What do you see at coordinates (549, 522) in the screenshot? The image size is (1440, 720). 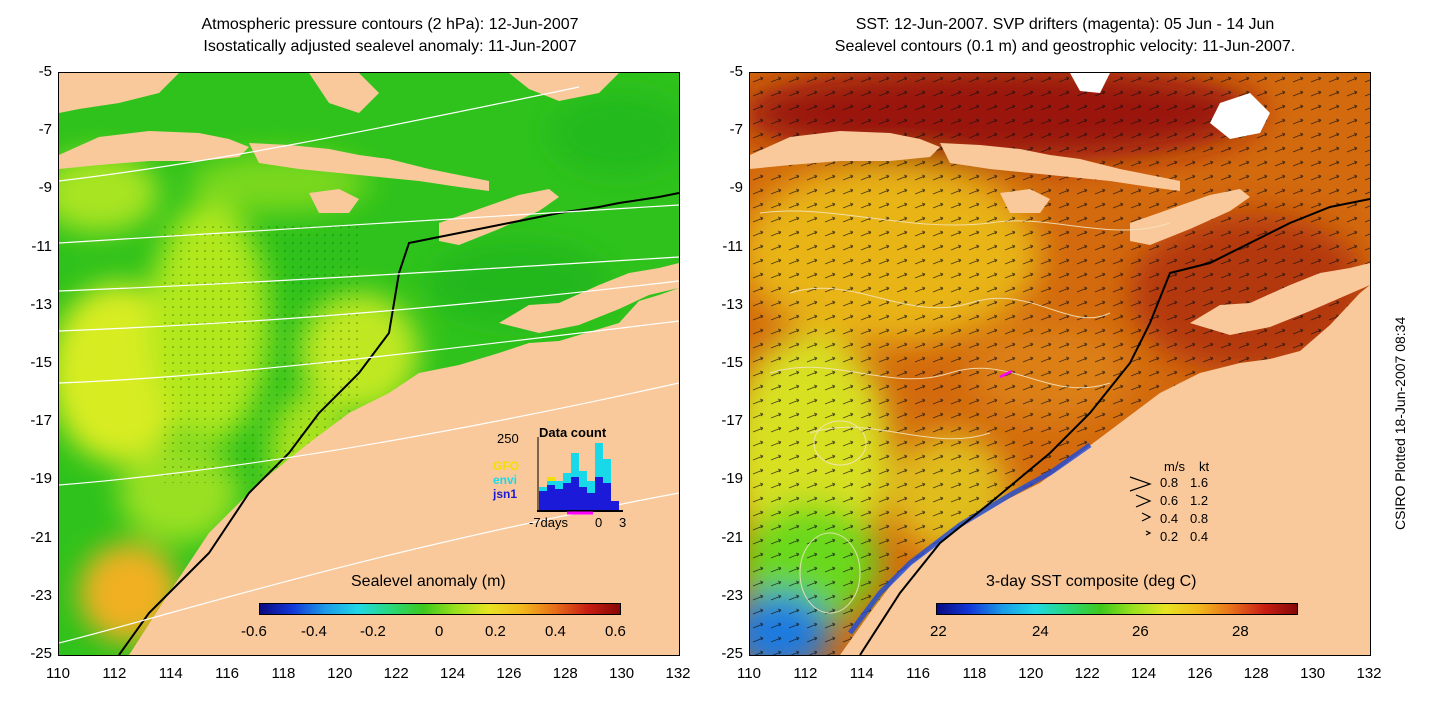 I see `inset-x-label-start: -7days` at bounding box center [549, 522].